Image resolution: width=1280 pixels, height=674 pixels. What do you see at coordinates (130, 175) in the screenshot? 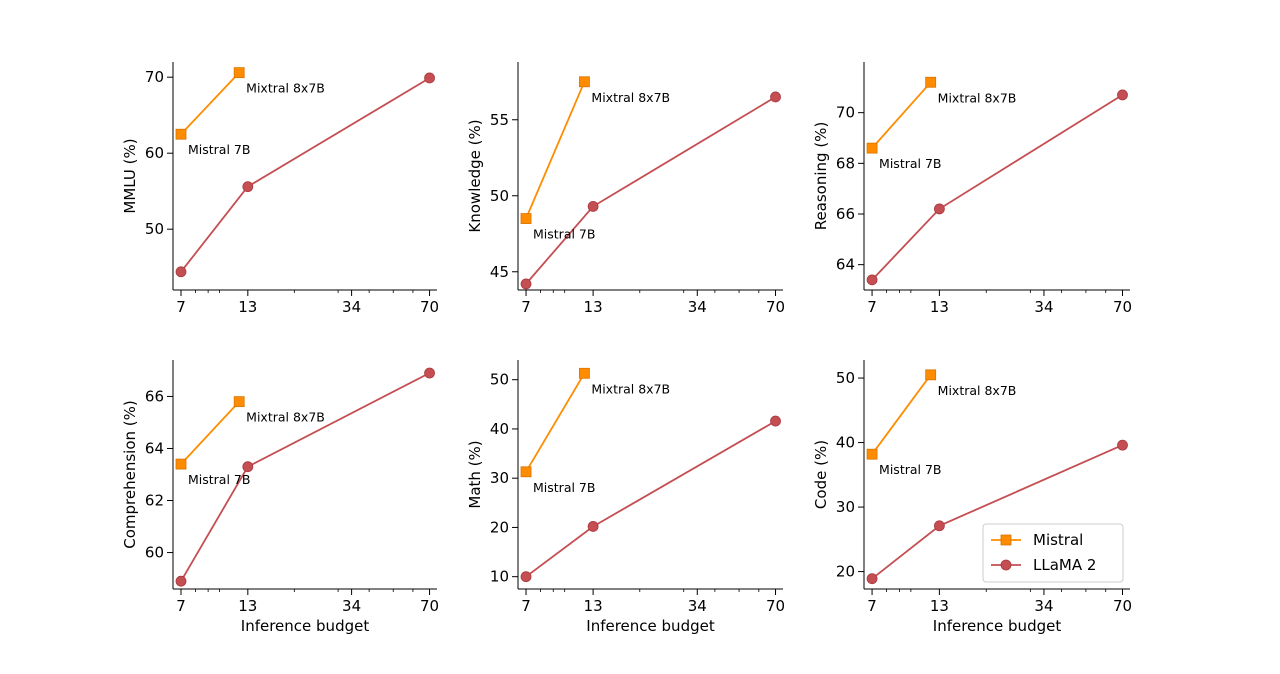
I see `y-axis-label: MMLU (%)` at bounding box center [130, 175].